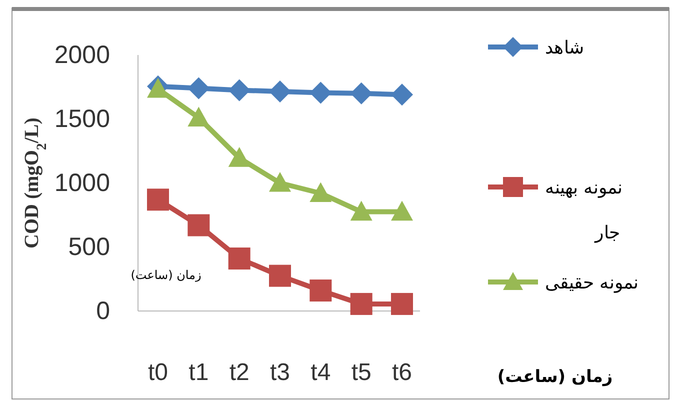 The width and height of the screenshot is (673, 401). What do you see at coordinates (320, 372) in the screenshot?
I see `x-tick-label: t4` at bounding box center [320, 372].